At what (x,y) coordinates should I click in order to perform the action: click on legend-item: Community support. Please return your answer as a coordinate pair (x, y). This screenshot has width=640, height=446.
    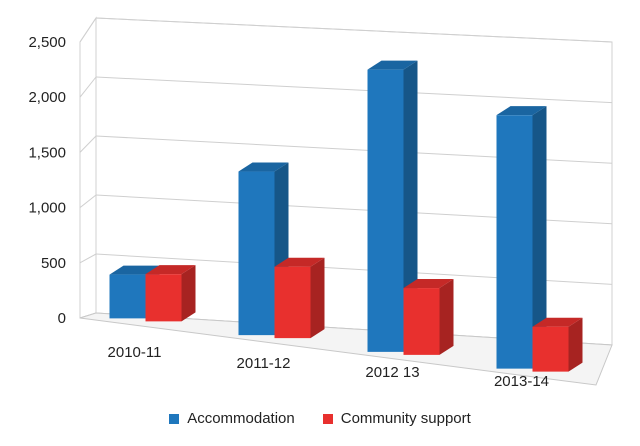
    Looking at the image, I should click on (396, 418).